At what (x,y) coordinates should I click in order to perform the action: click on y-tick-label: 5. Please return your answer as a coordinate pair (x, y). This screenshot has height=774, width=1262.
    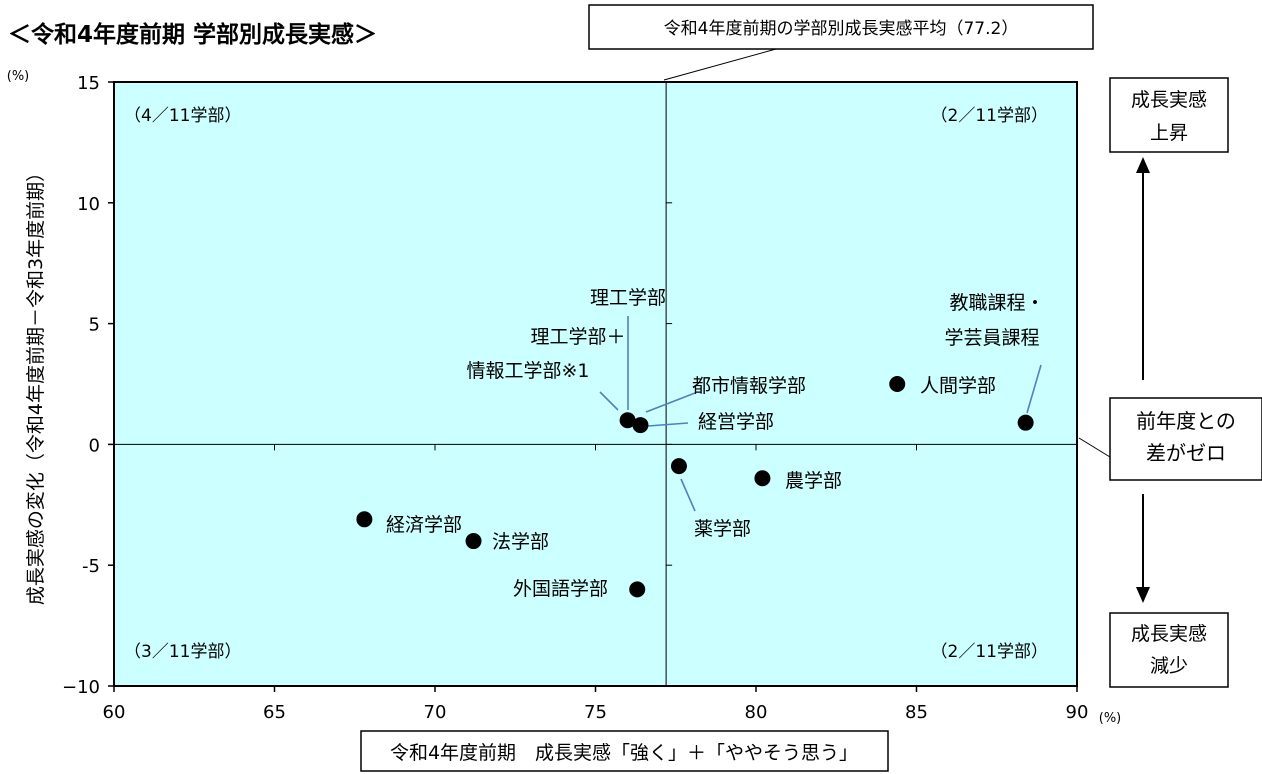
    Looking at the image, I should click on (94, 325).